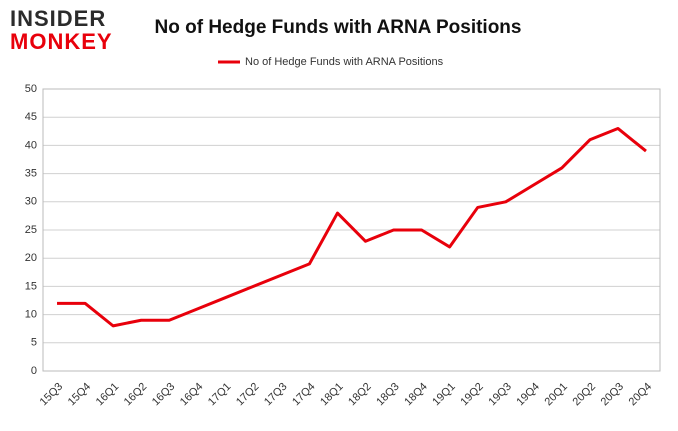 This screenshot has height=431, width=678. I want to click on y-tick-label: 40, so click(31, 145).